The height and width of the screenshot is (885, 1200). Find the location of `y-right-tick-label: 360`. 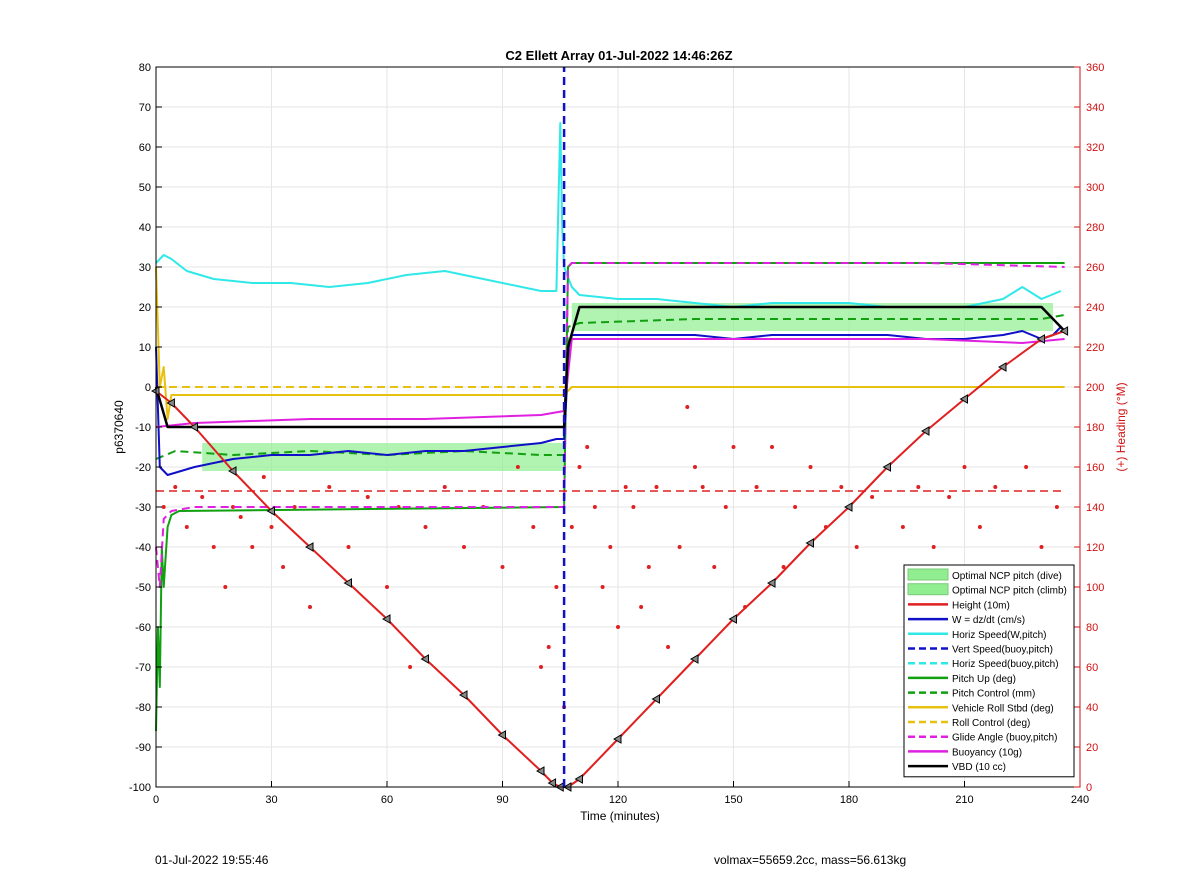

y-right-tick-label: 360 is located at coordinates (1095, 68).